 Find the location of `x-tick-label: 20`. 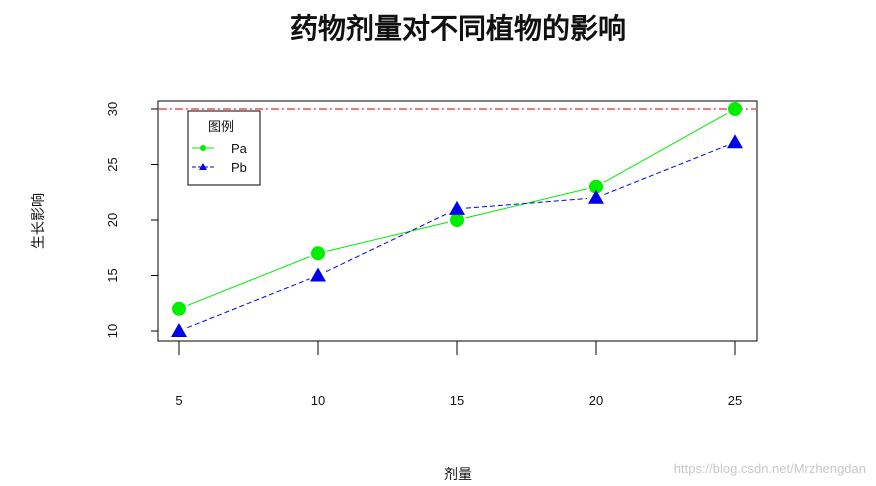

x-tick-label: 20 is located at coordinates (596, 400).